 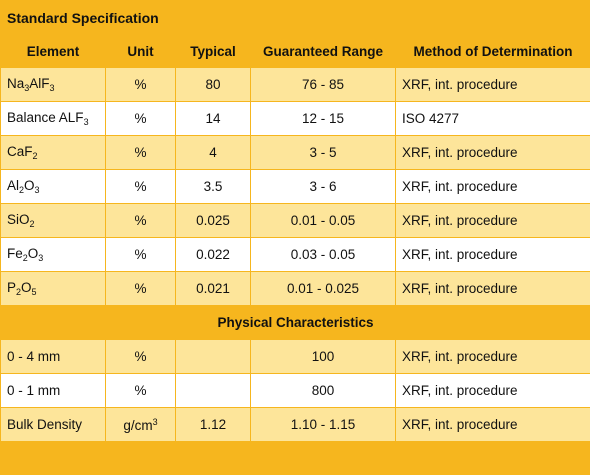 What do you see at coordinates (15, 253) in the screenshot?
I see `cell-text: Fe` at bounding box center [15, 253].